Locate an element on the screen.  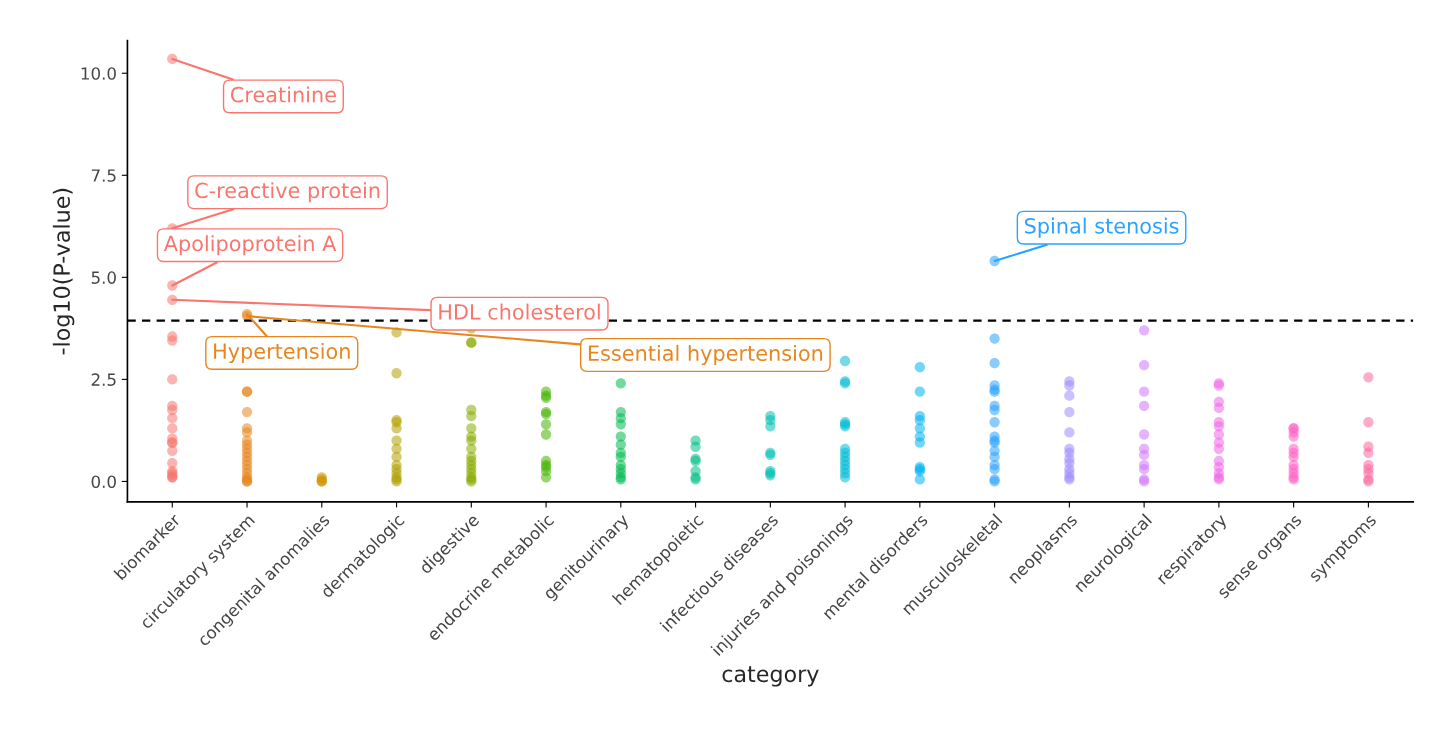
annotation: Apolipoprotein A is located at coordinates (250, 245).